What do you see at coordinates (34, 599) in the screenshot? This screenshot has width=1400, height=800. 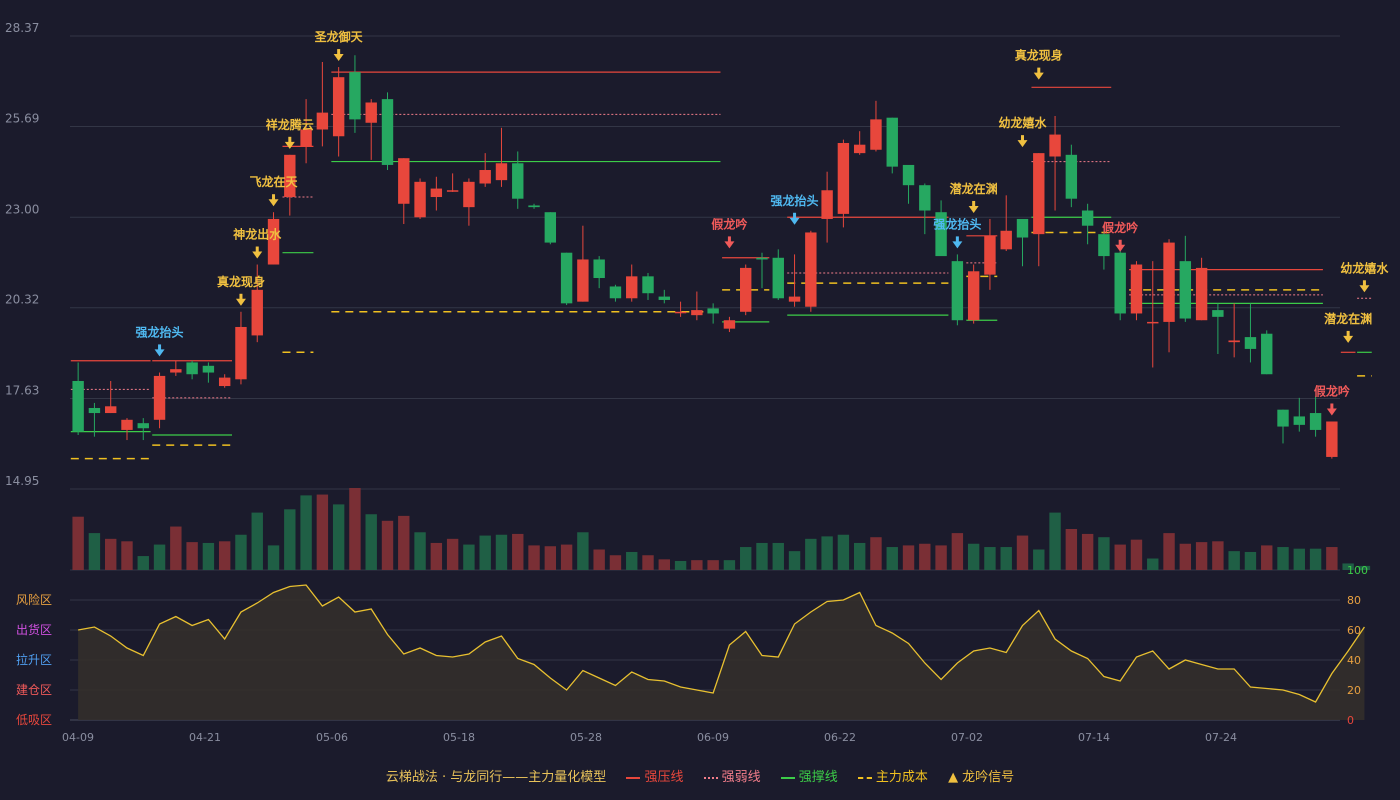 I see `zone-label: 风险区` at bounding box center [34, 599].